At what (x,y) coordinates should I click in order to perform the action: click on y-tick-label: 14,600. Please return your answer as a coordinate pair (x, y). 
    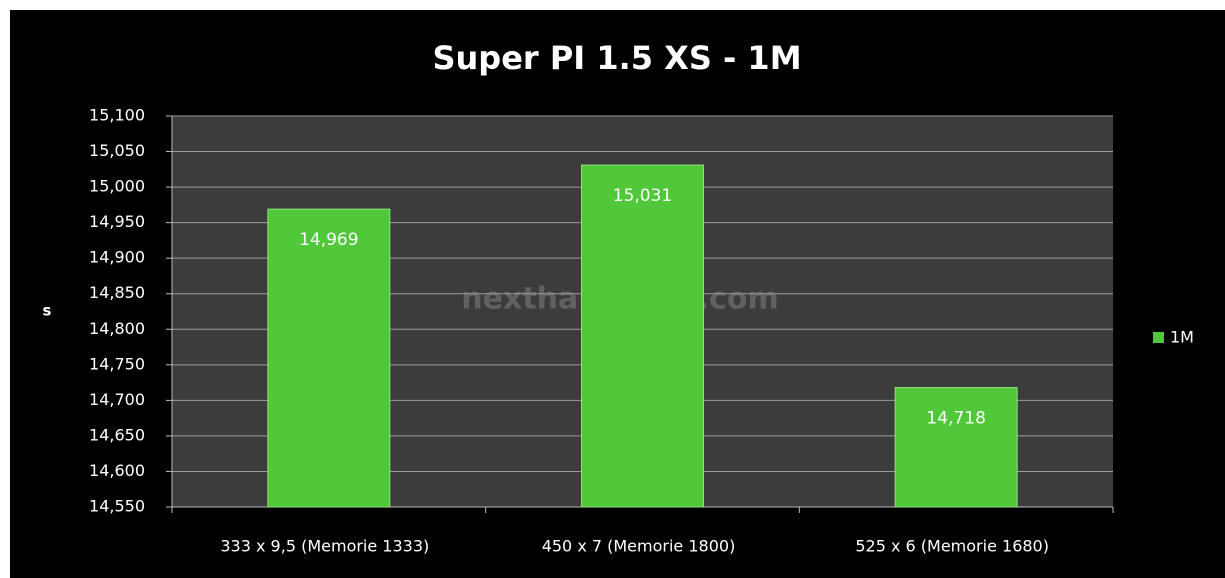
    Looking at the image, I should click on (117, 470).